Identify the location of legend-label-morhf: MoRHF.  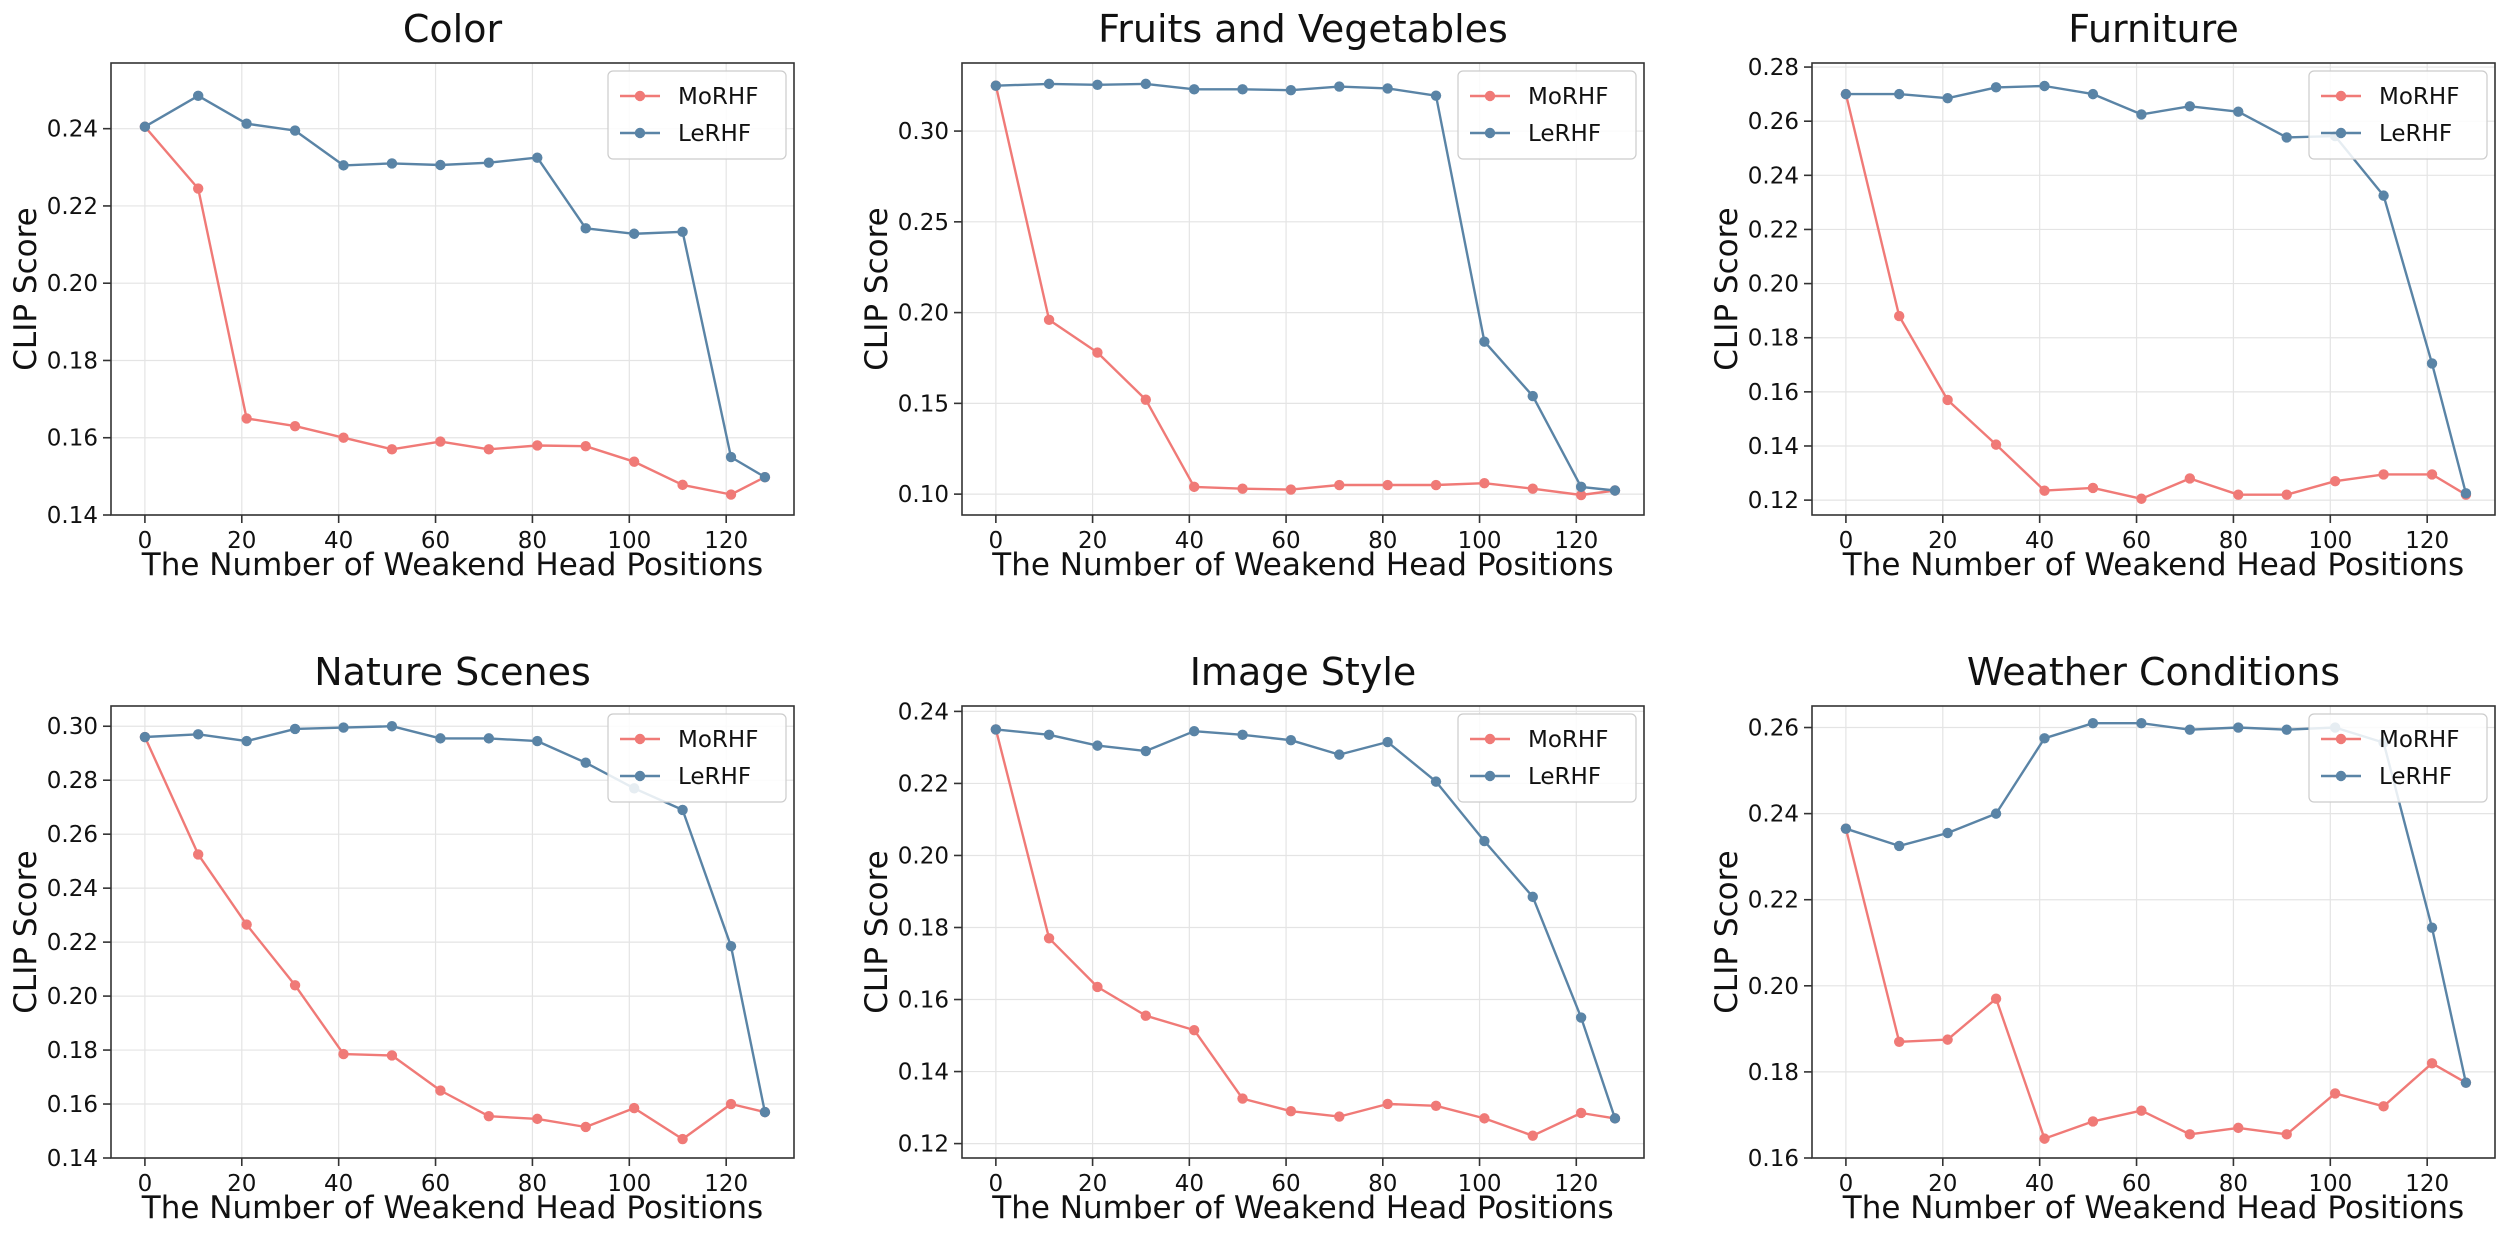
(2419, 740).